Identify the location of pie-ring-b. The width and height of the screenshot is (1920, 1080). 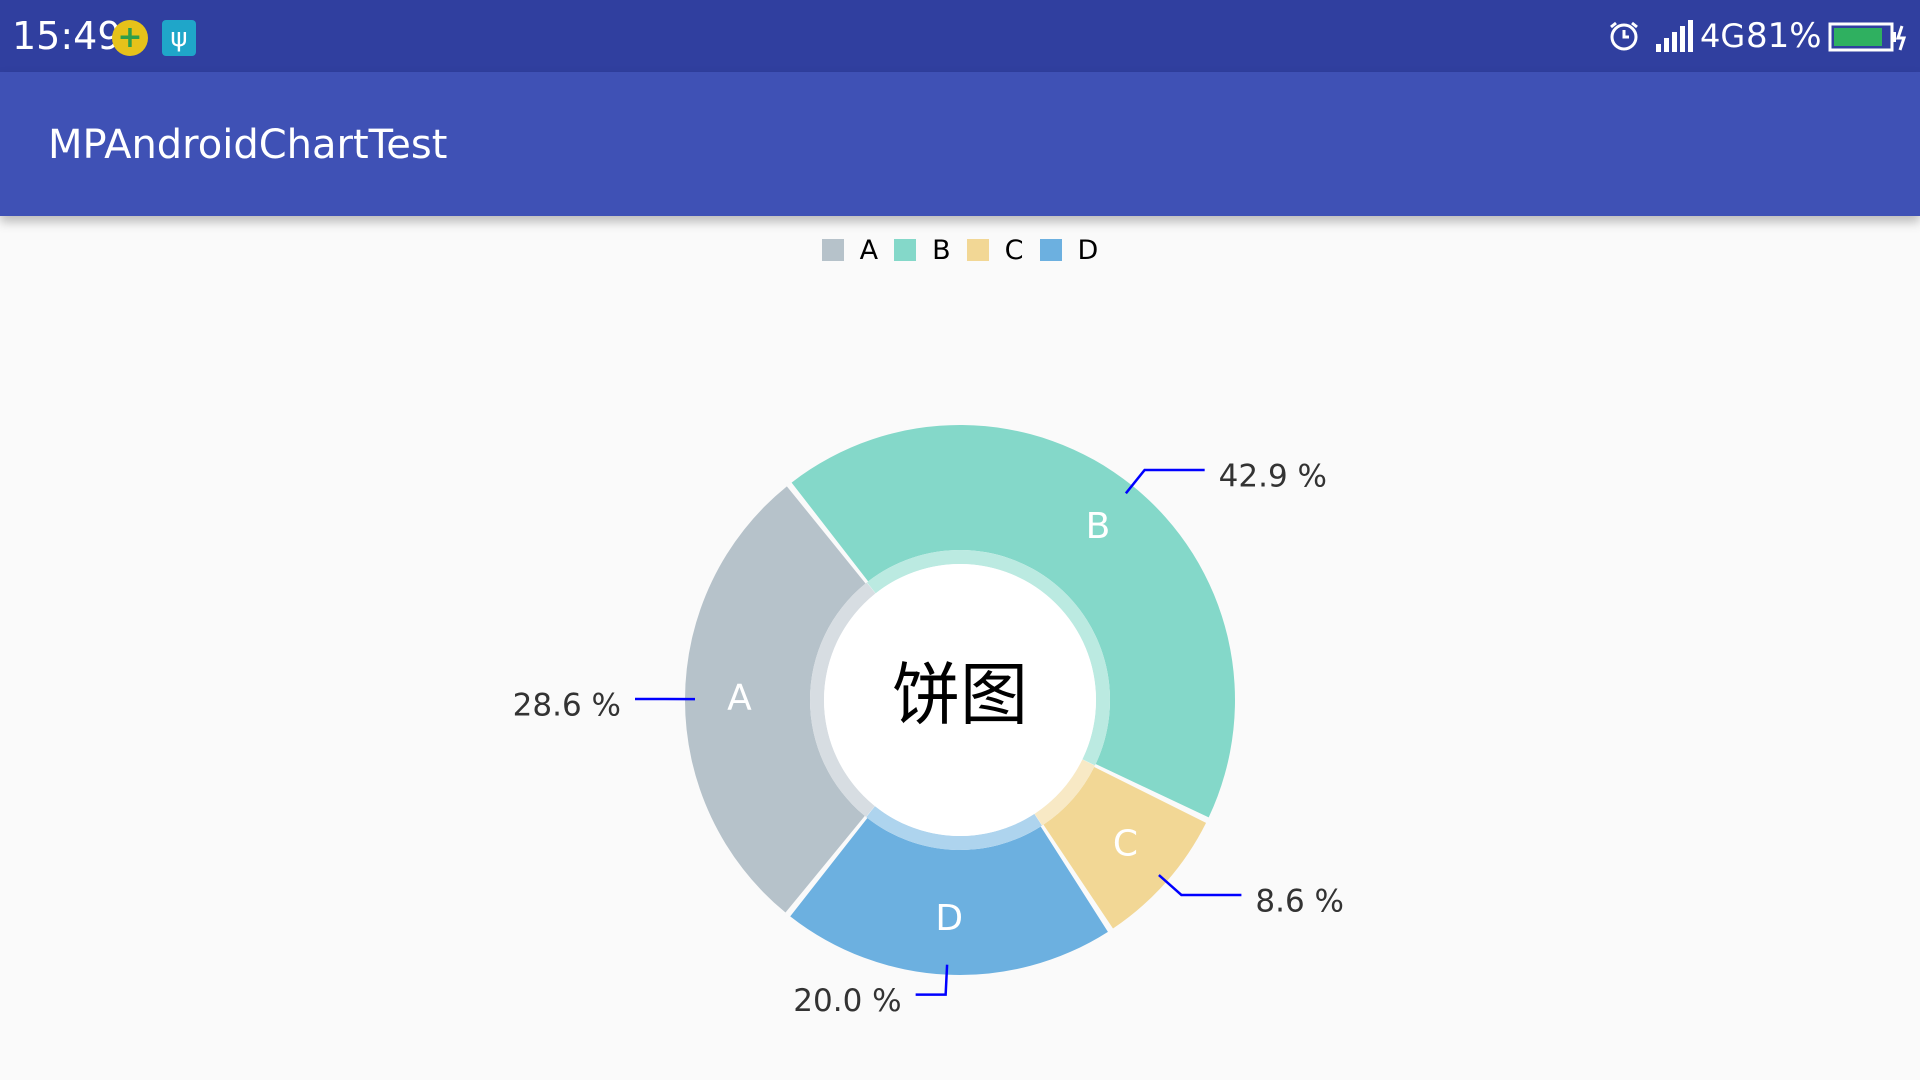
(988, 658).